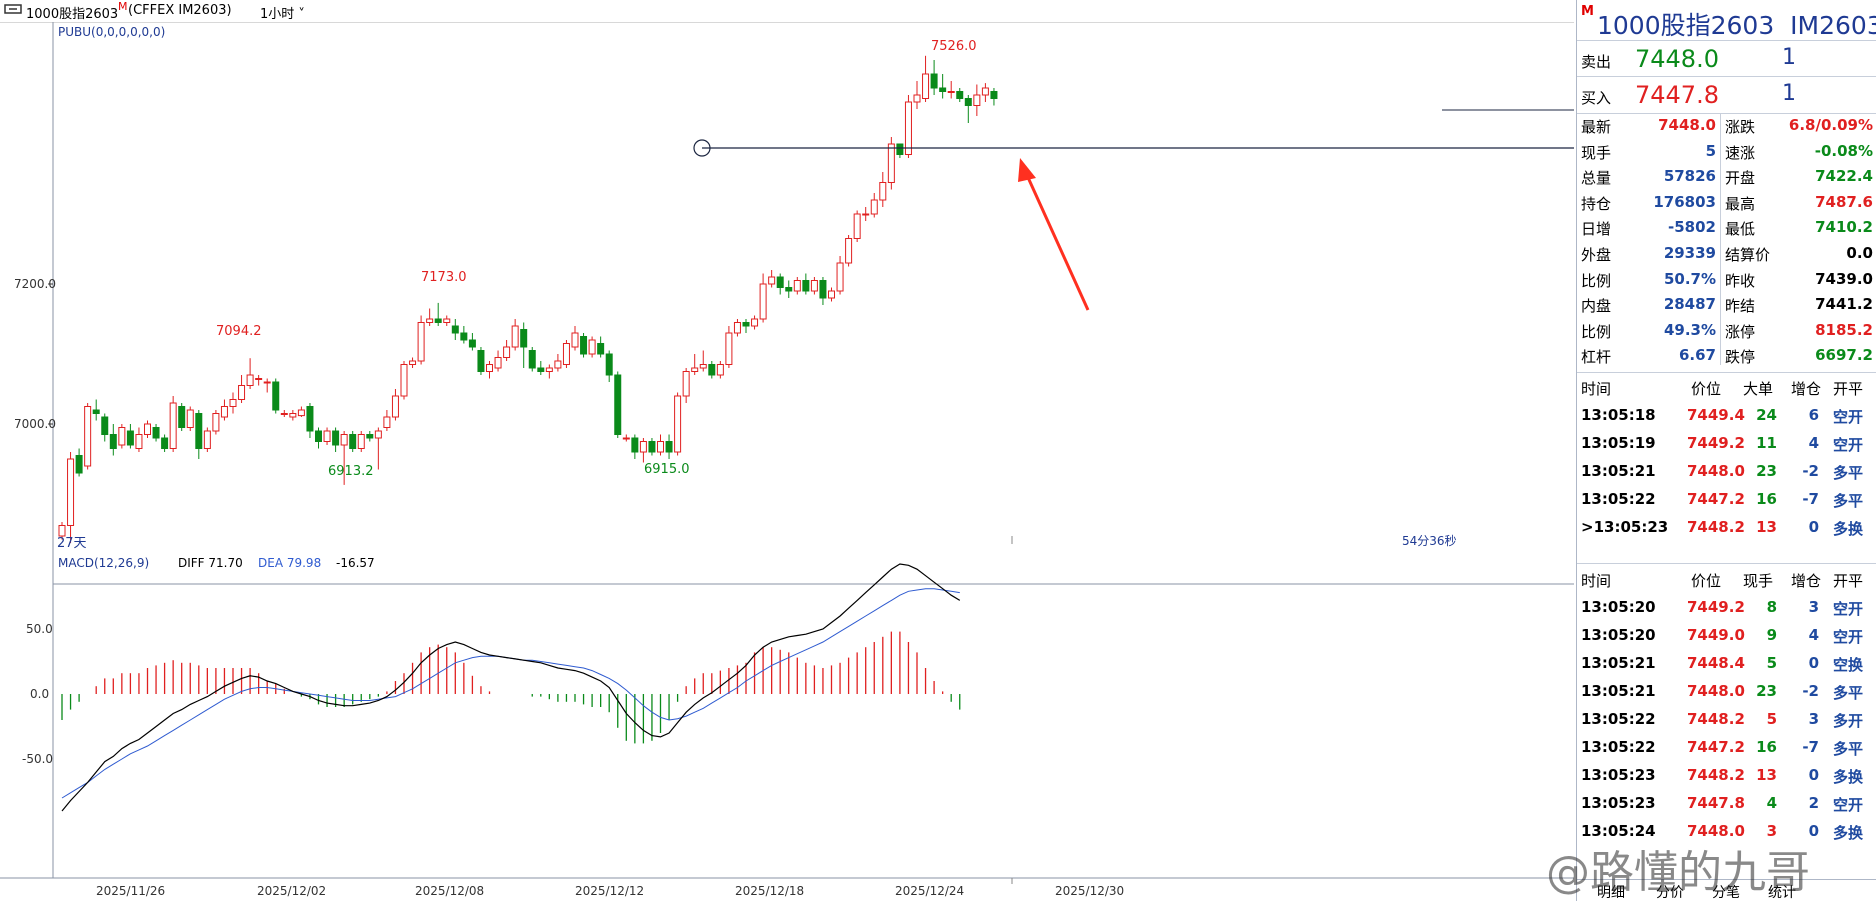 The image size is (1876, 904). What do you see at coordinates (1806, 581) in the screenshot?
I see `header-cell: 增仓` at bounding box center [1806, 581].